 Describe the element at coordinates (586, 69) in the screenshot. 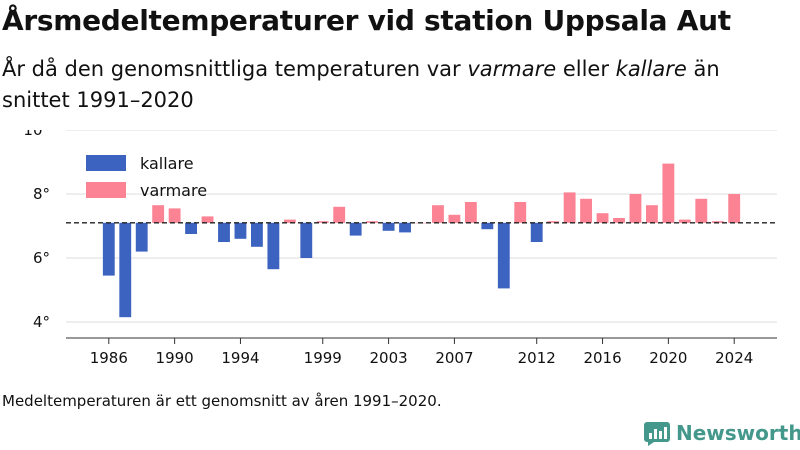

I see `subtitle-text-2: eller` at that location.